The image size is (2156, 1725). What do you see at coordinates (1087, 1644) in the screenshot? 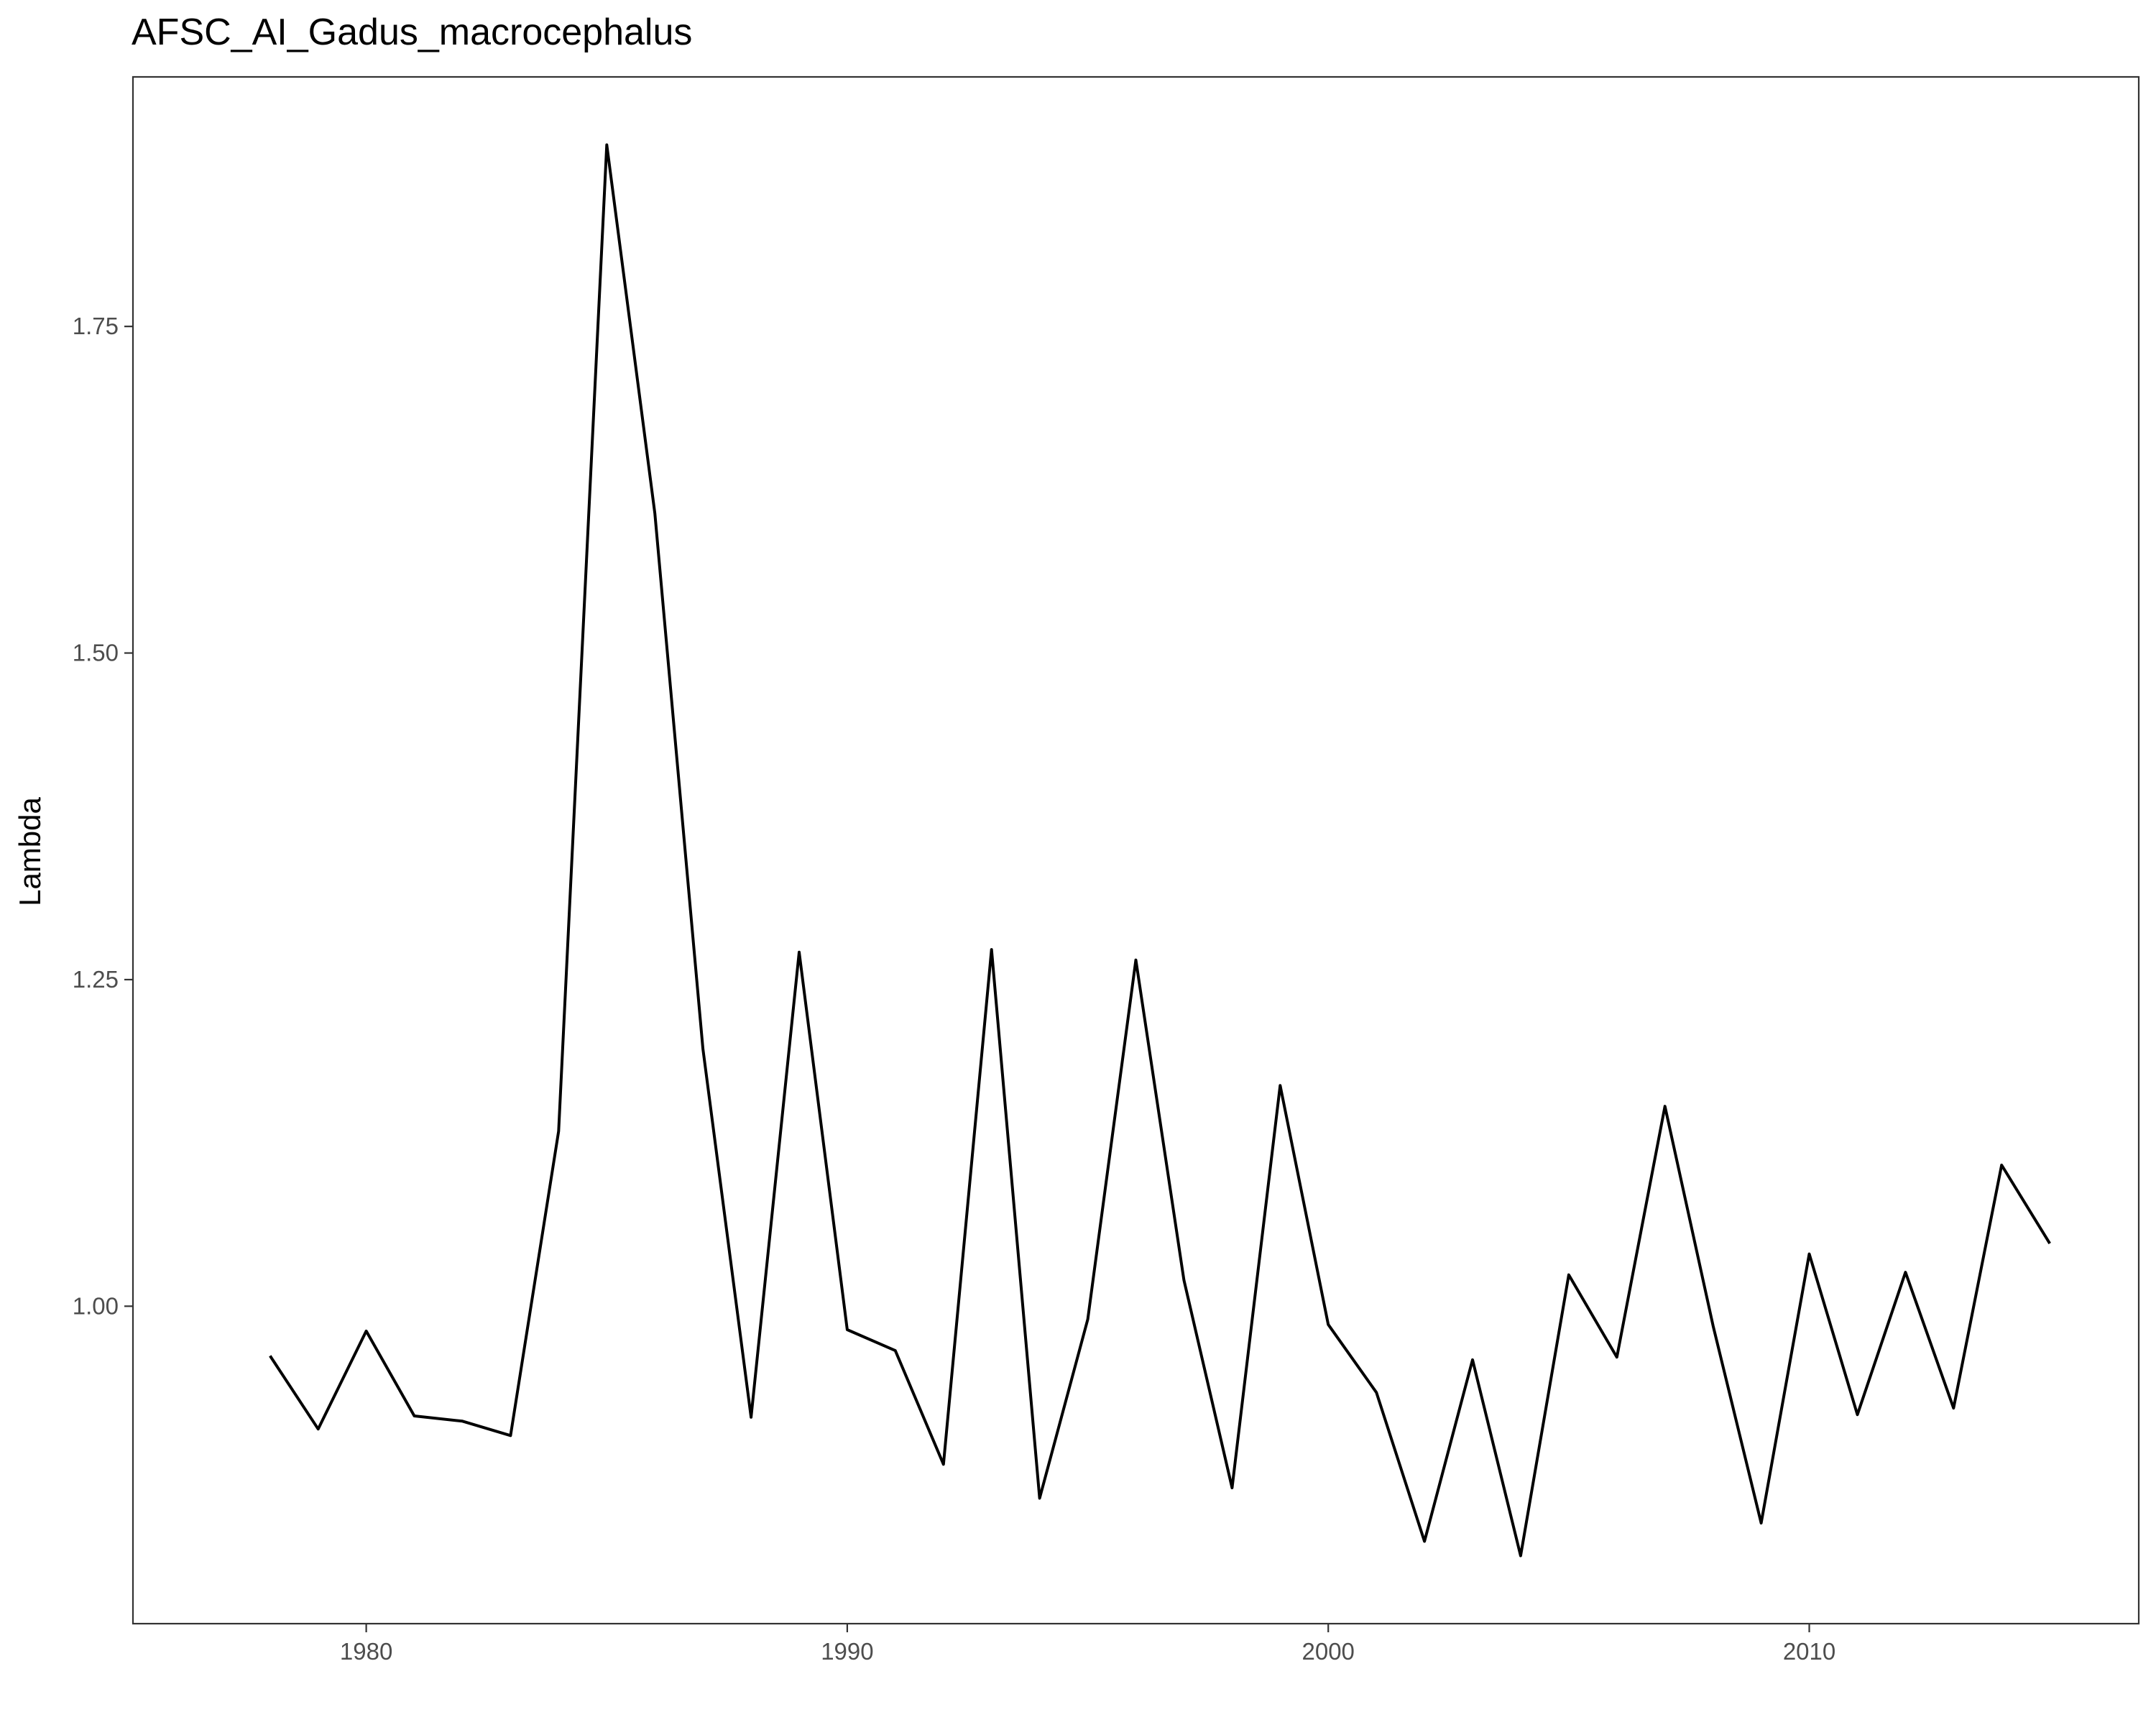
I see `x-axis: 1980 1990 2000 2010` at bounding box center [1087, 1644].